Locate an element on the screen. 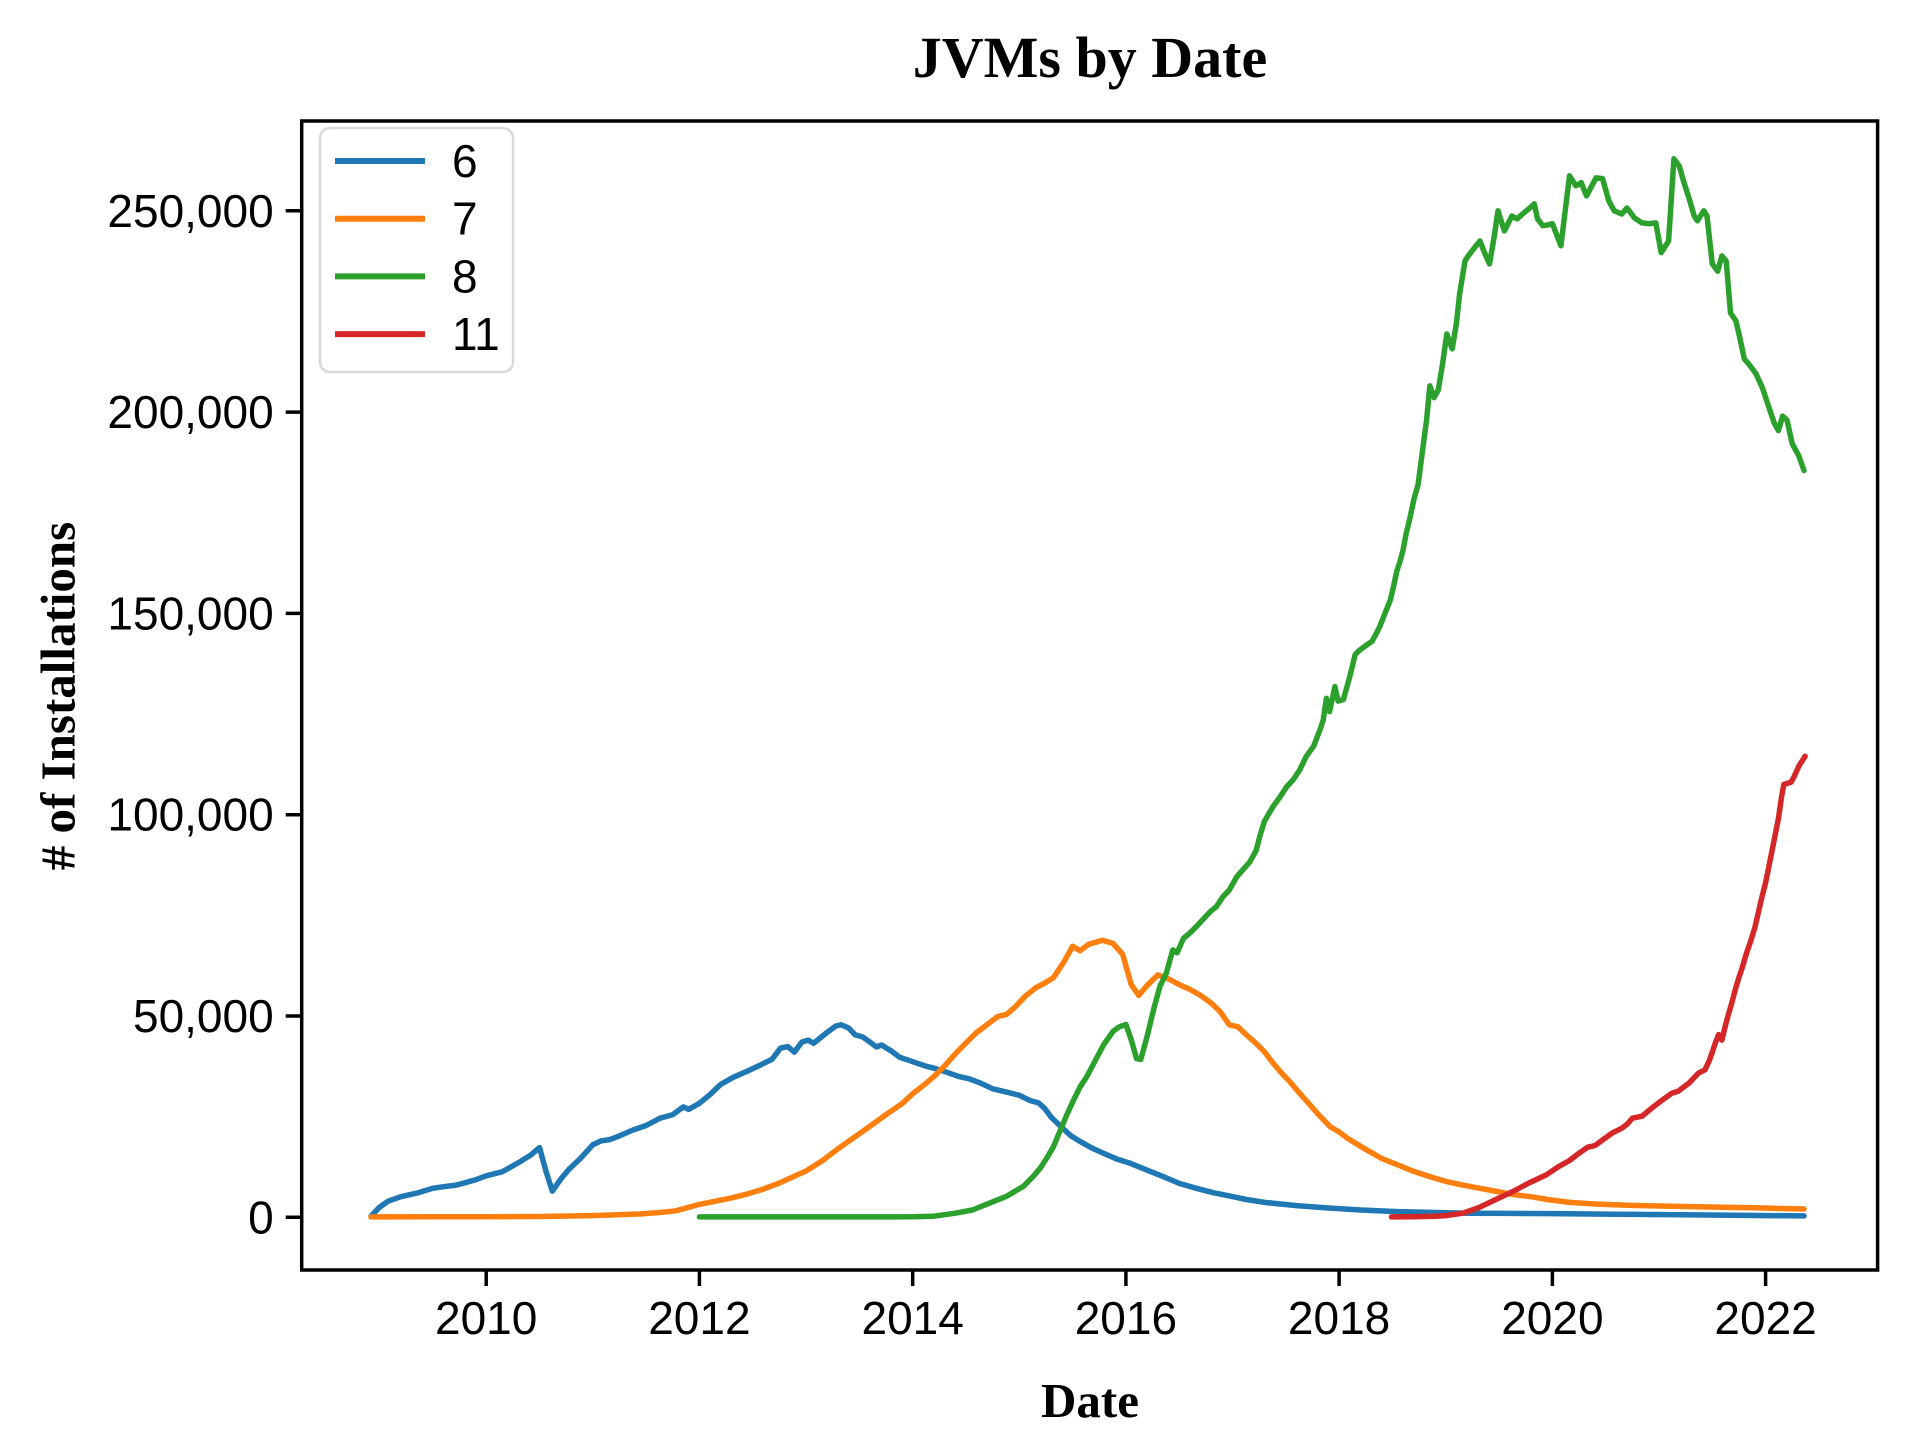  x-axis-label: Date is located at coordinates (1090, 1400).